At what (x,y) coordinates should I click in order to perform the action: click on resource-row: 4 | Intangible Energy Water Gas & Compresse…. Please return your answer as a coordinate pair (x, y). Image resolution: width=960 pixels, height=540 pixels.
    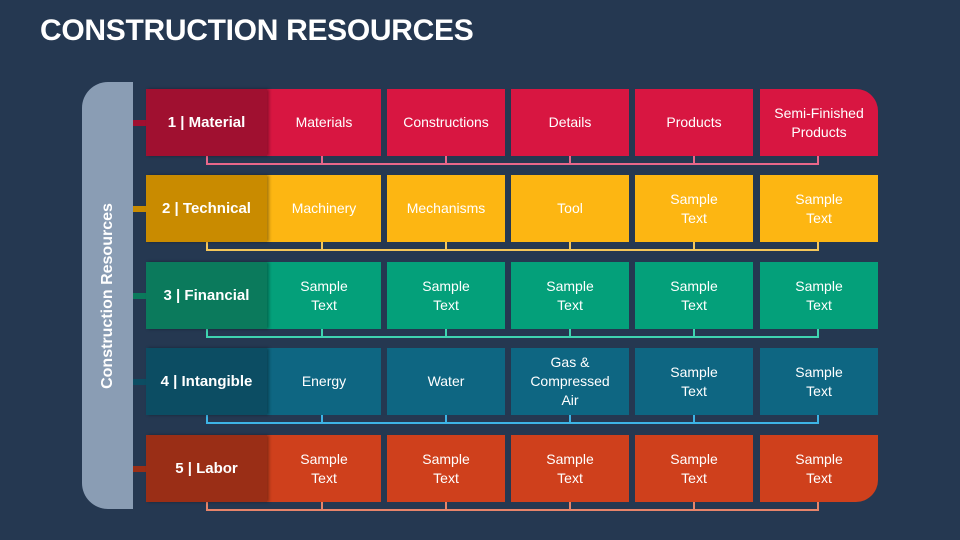
    Looking at the image, I should click on (512, 381).